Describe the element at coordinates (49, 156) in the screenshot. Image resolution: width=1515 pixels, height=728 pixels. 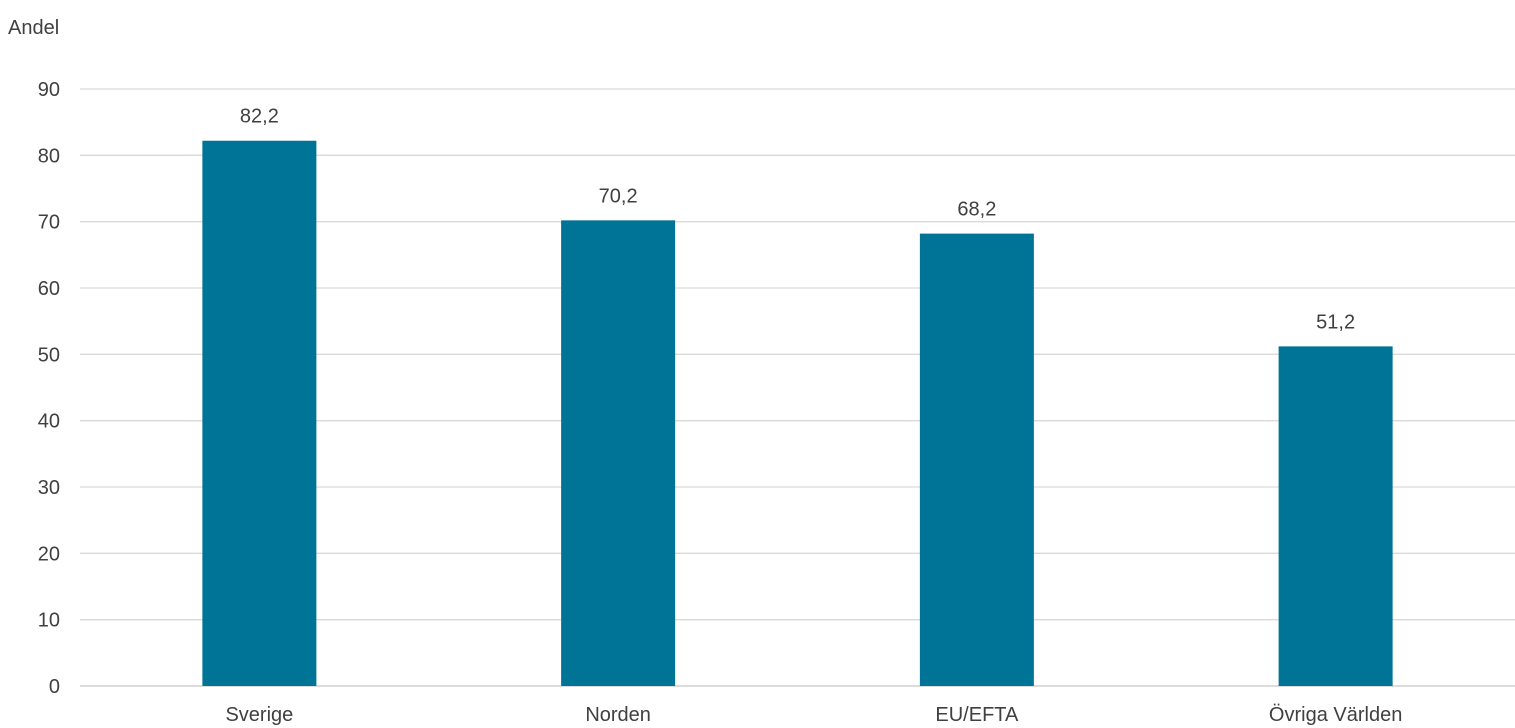
I see `y-tick-label: 80` at that location.